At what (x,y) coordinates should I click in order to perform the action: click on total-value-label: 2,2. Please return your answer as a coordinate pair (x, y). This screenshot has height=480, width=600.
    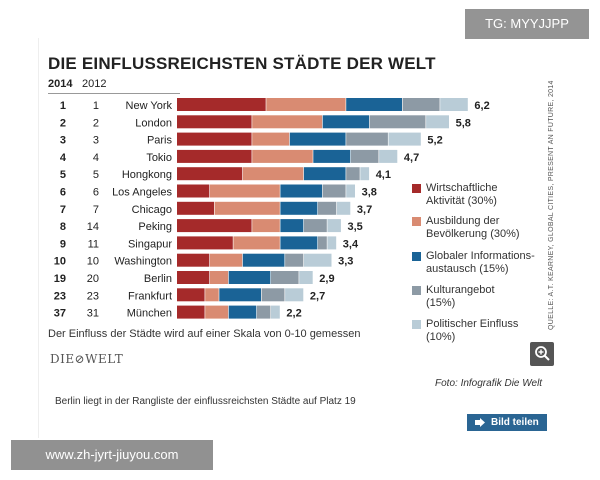
    Looking at the image, I should click on (293, 314).